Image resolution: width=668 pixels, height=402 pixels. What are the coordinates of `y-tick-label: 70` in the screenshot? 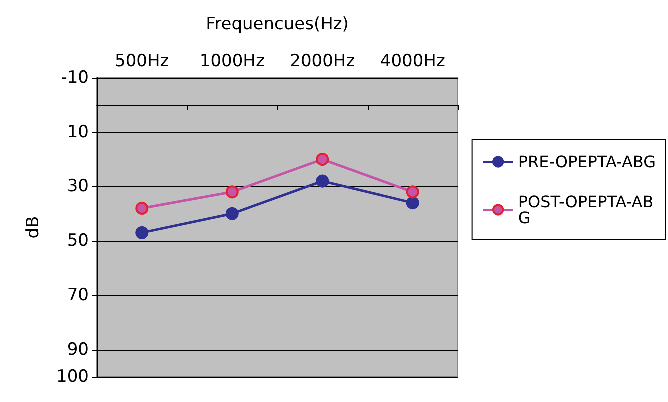 It's located at (78, 295).